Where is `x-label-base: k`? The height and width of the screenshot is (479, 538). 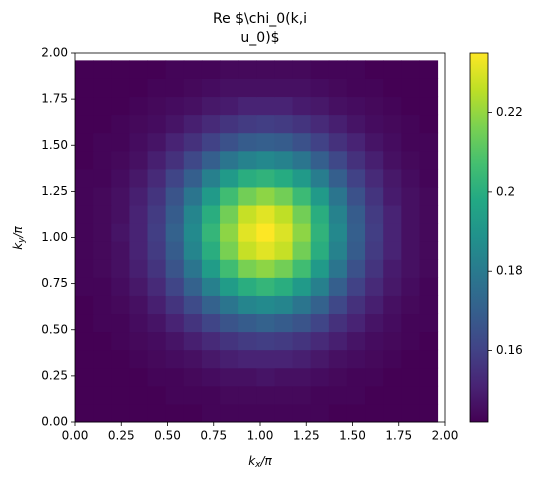
x-label-base: k is located at coordinates (252, 461).